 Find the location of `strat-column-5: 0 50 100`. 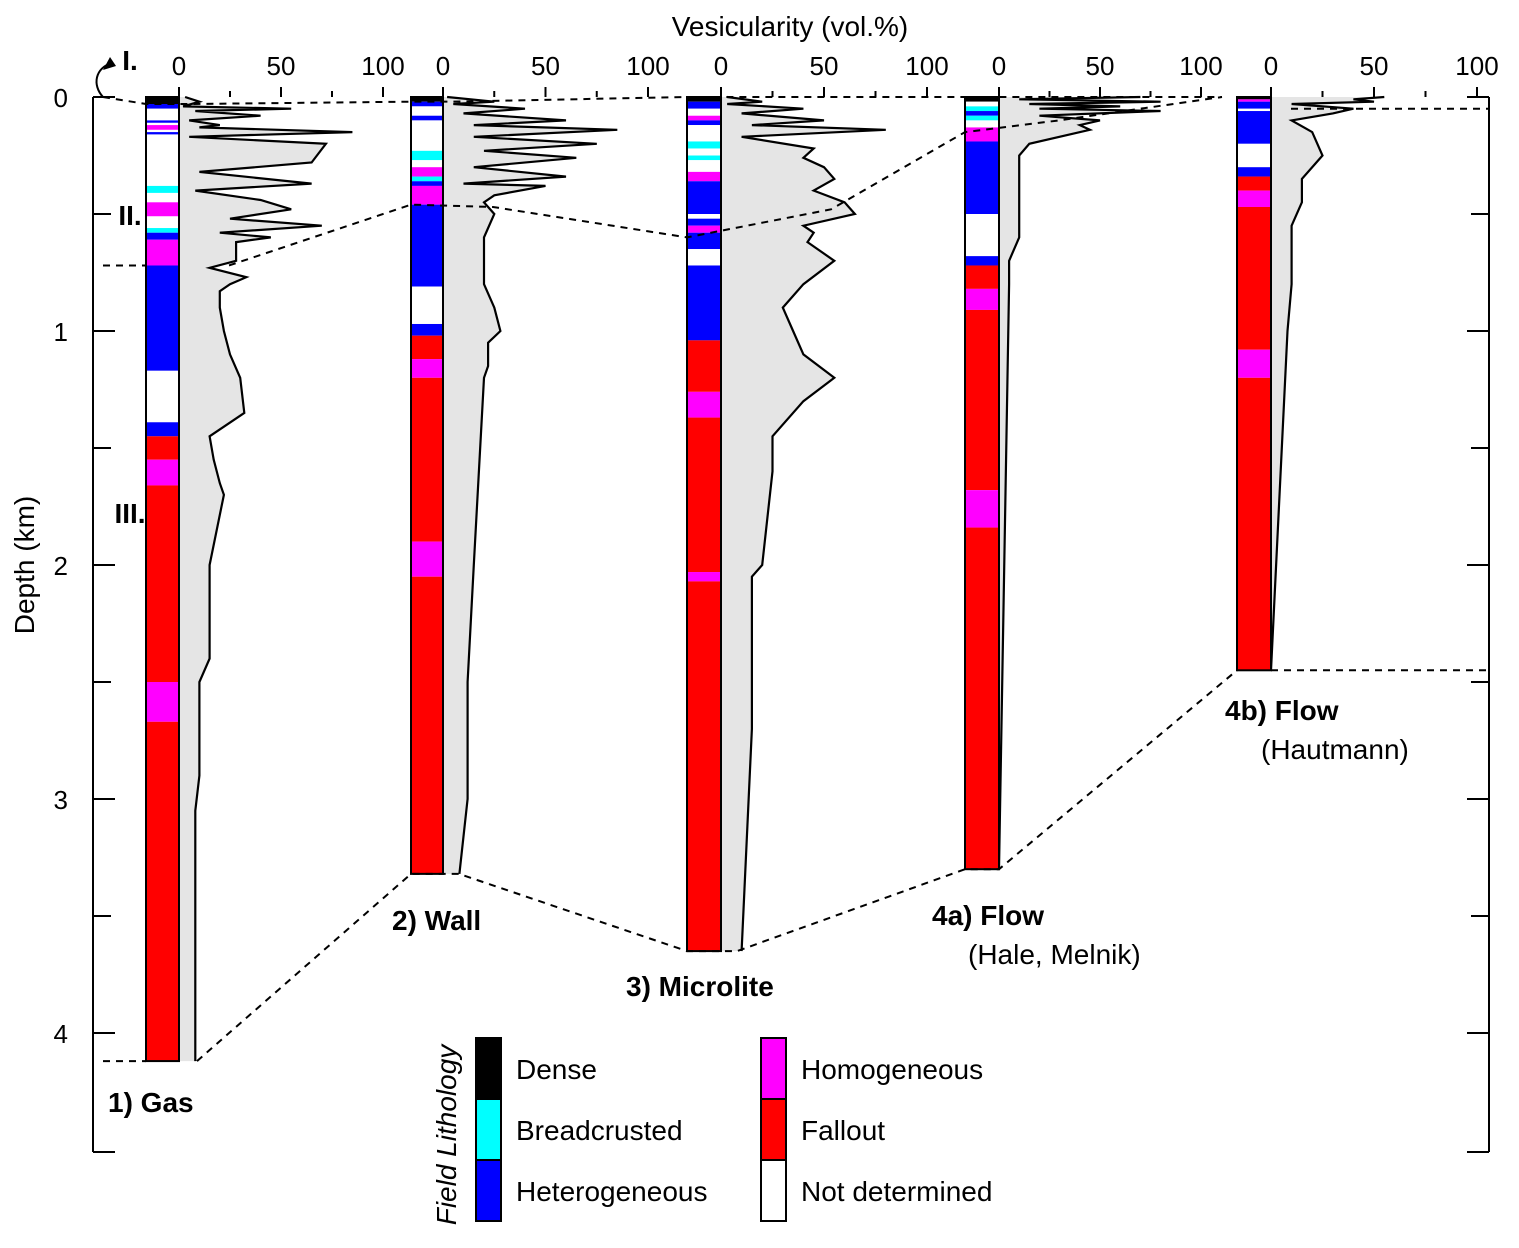

strat-column-5: 0 50 100 is located at coordinates (1367, 361).